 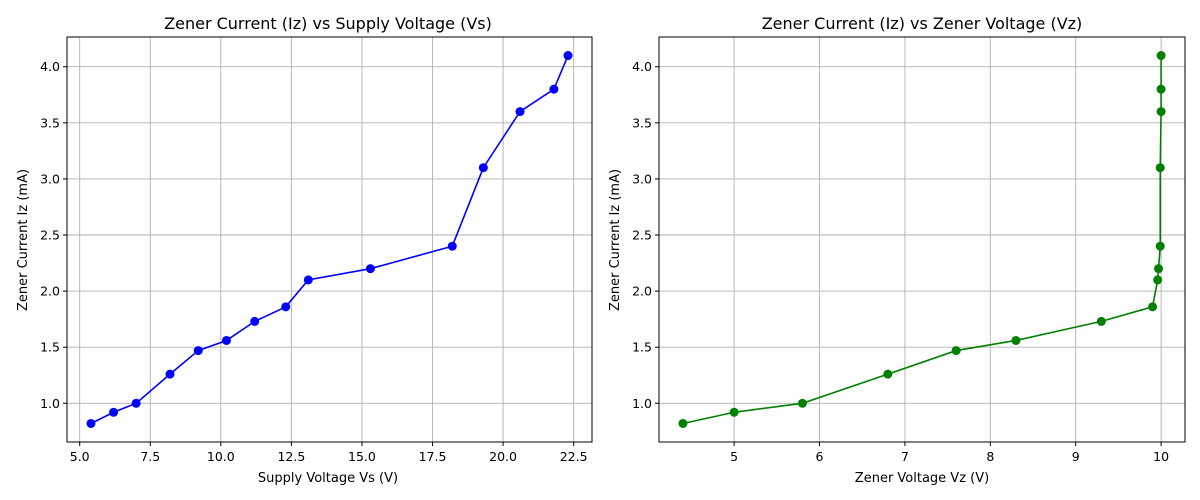 I want to click on right-chart-xtick-label: 6, so click(x=820, y=456).